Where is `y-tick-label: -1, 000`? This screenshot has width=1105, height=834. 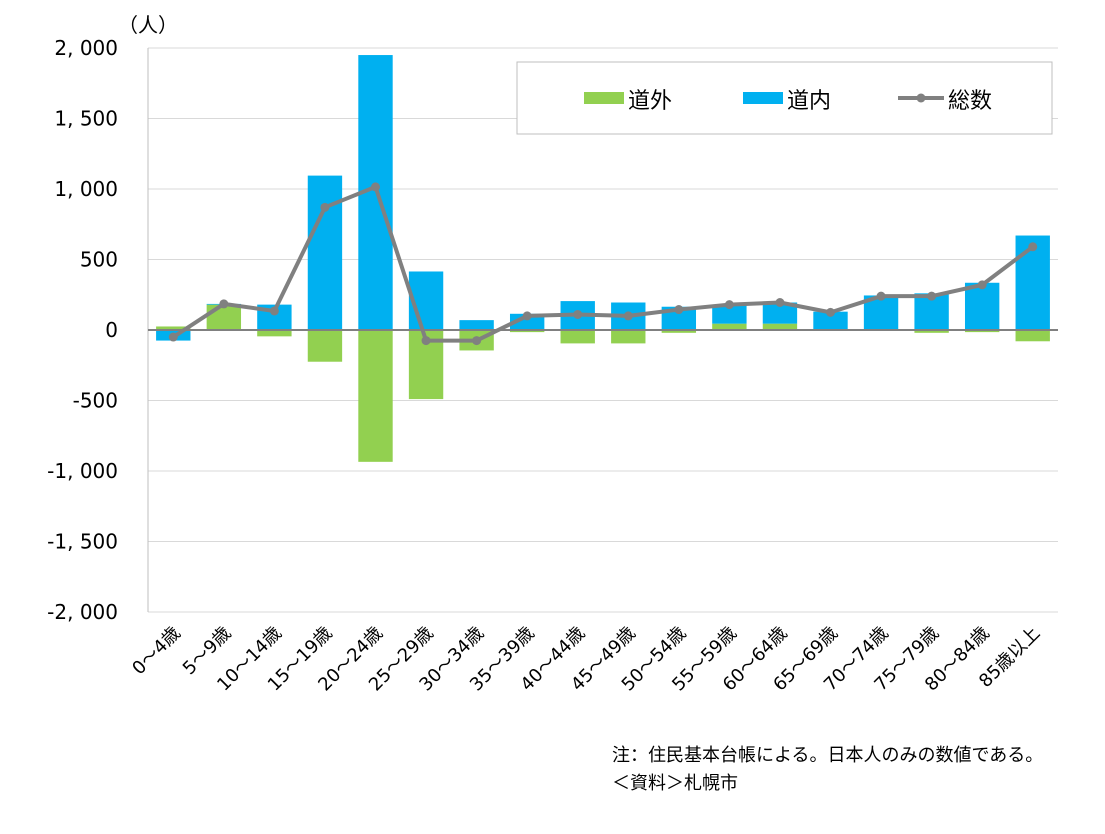 y-tick-label: -1, 000 is located at coordinates (82, 471).